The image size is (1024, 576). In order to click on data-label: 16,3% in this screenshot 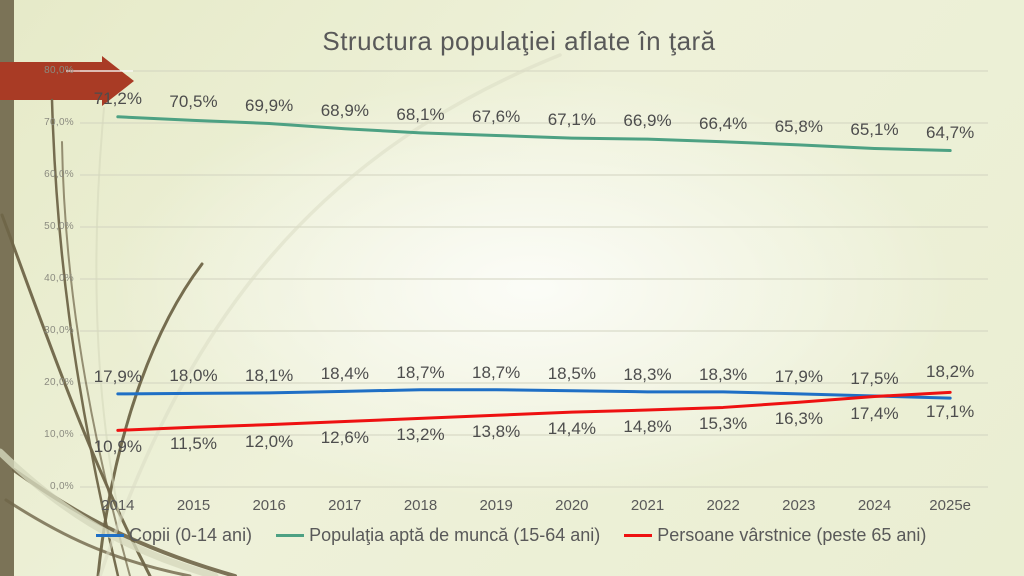, I will do `click(798, 419)`.